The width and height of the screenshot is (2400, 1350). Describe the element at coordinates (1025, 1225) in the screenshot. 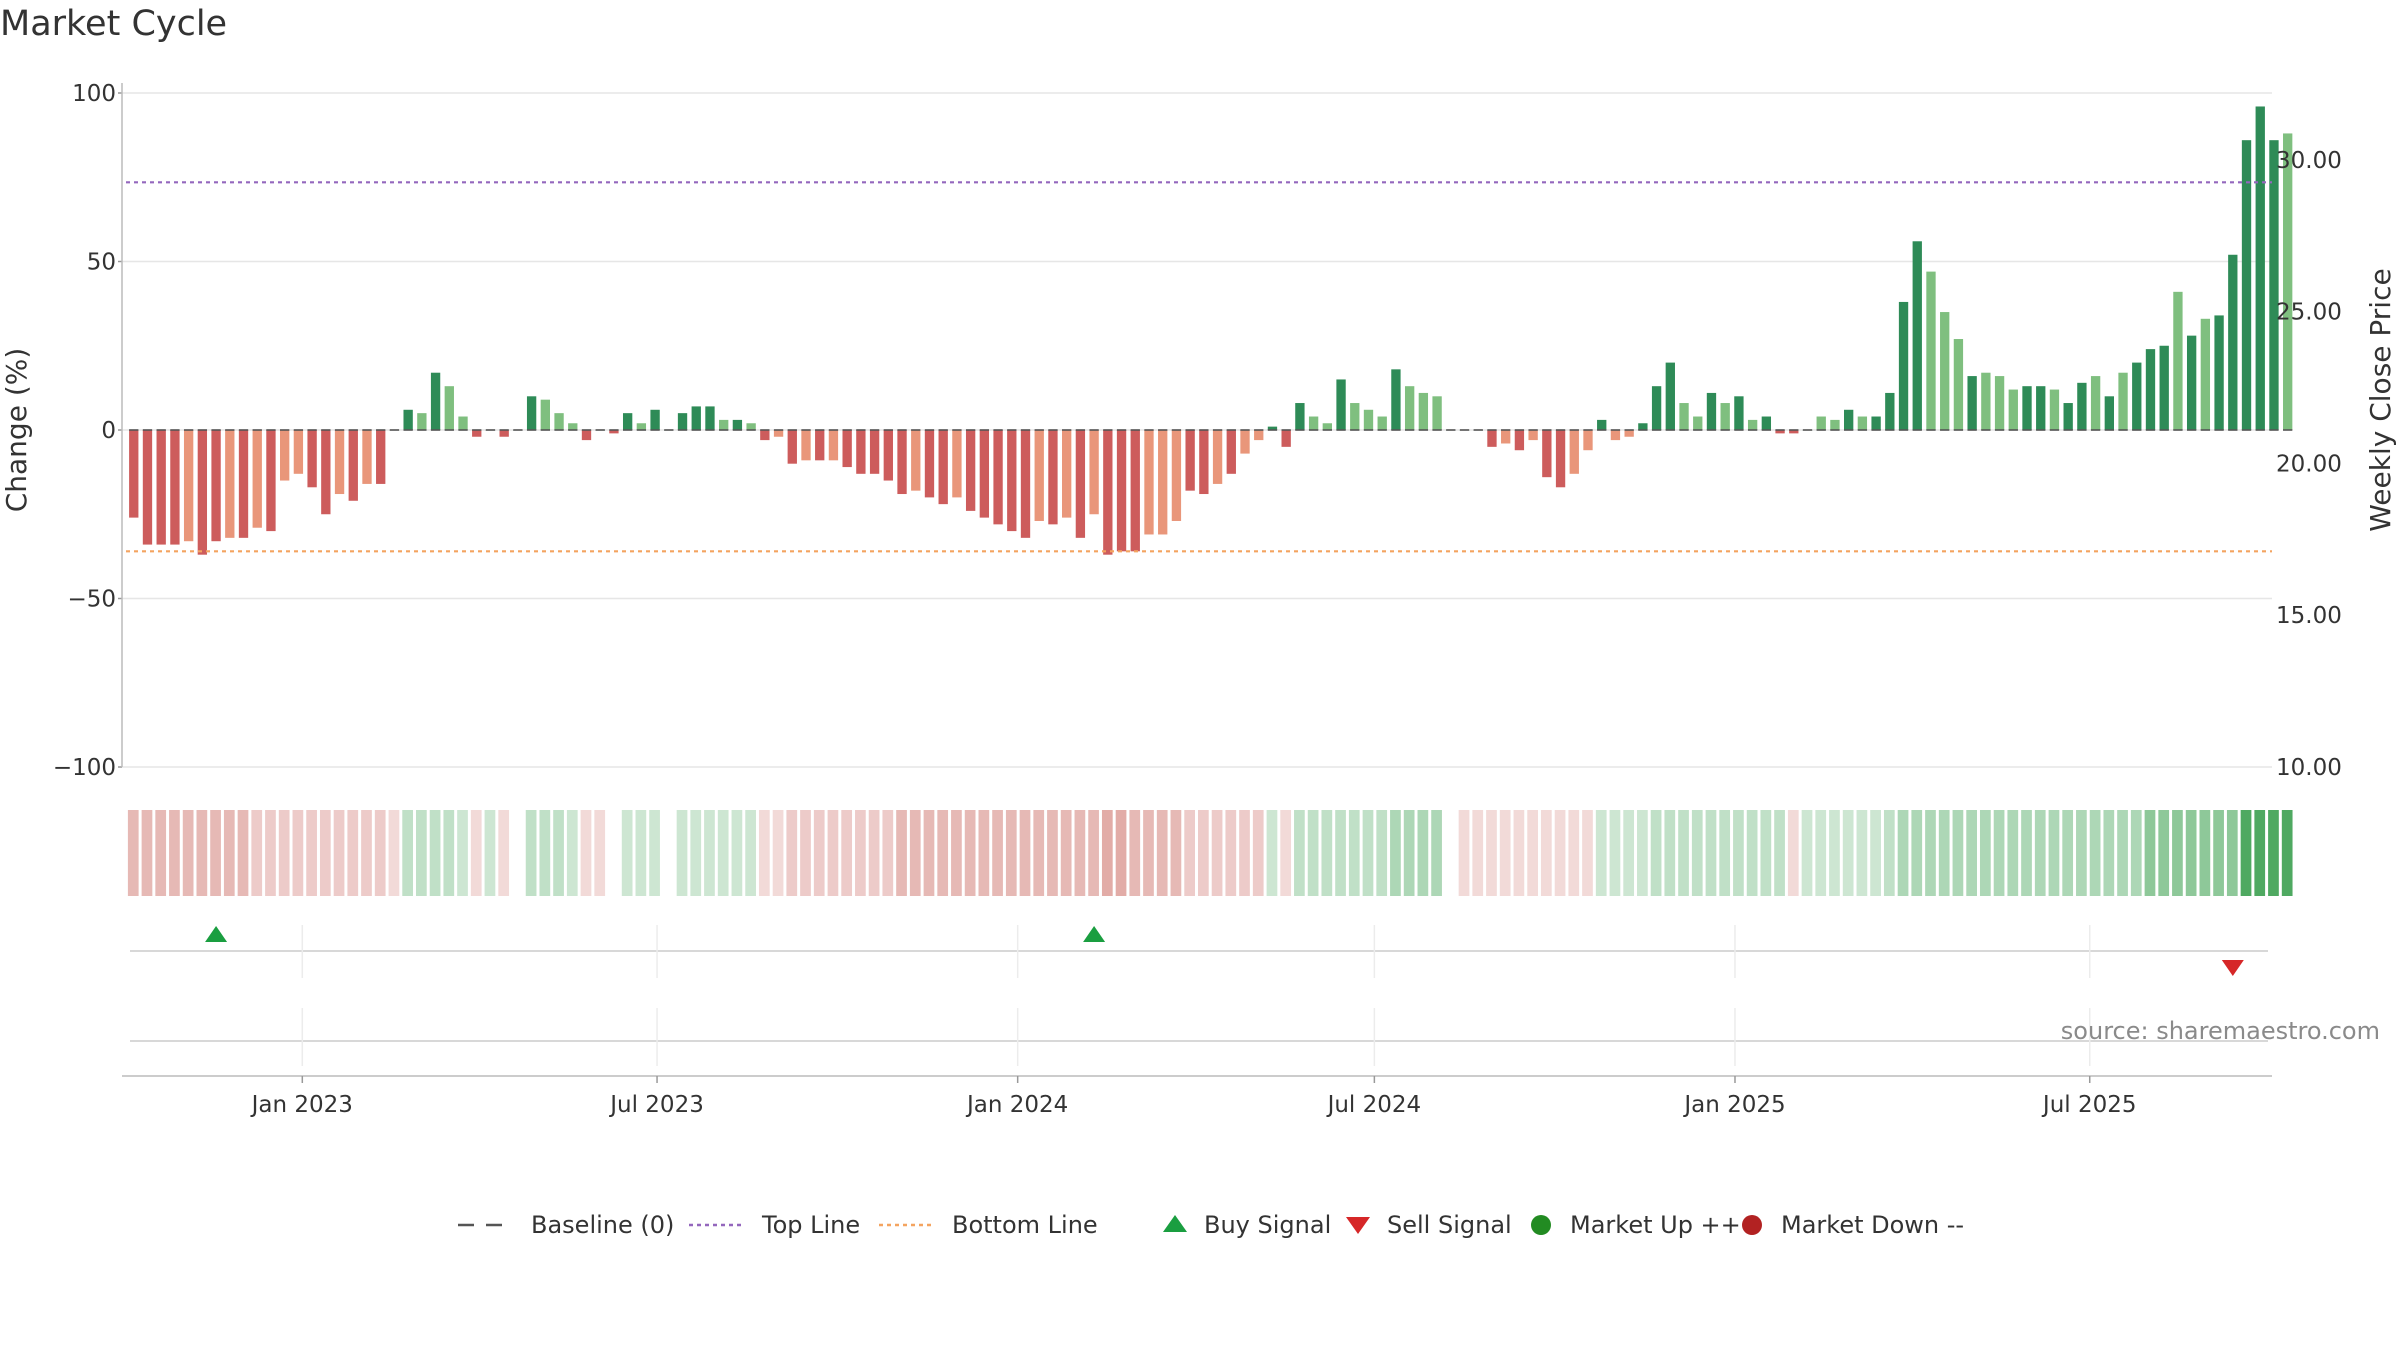

I see `legend-label: Bottom Line` at that location.